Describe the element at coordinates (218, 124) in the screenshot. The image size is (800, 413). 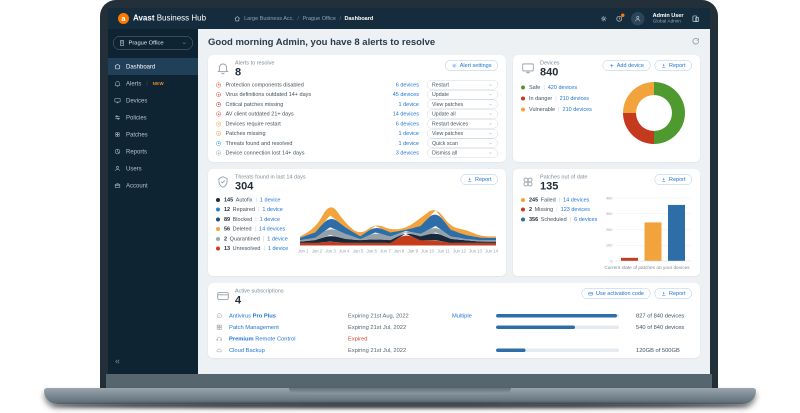
I see `severity-icon` at that location.